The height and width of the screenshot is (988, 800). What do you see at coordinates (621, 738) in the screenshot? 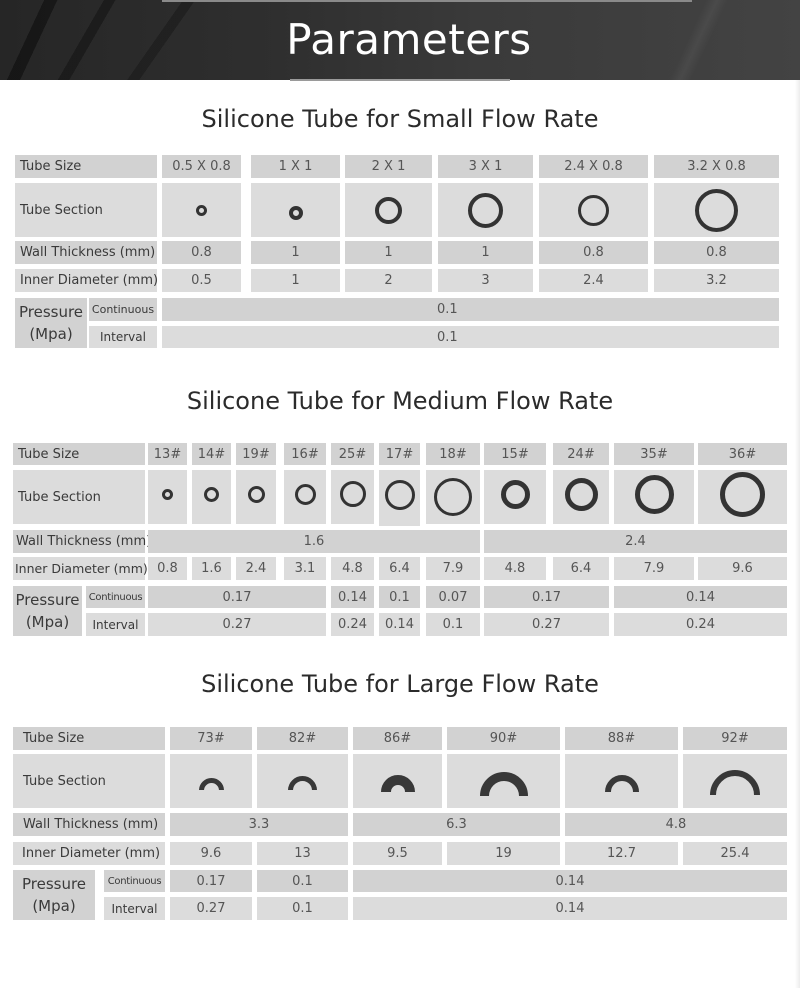
I see `size-cell: 88#` at bounding box center [621, 738].